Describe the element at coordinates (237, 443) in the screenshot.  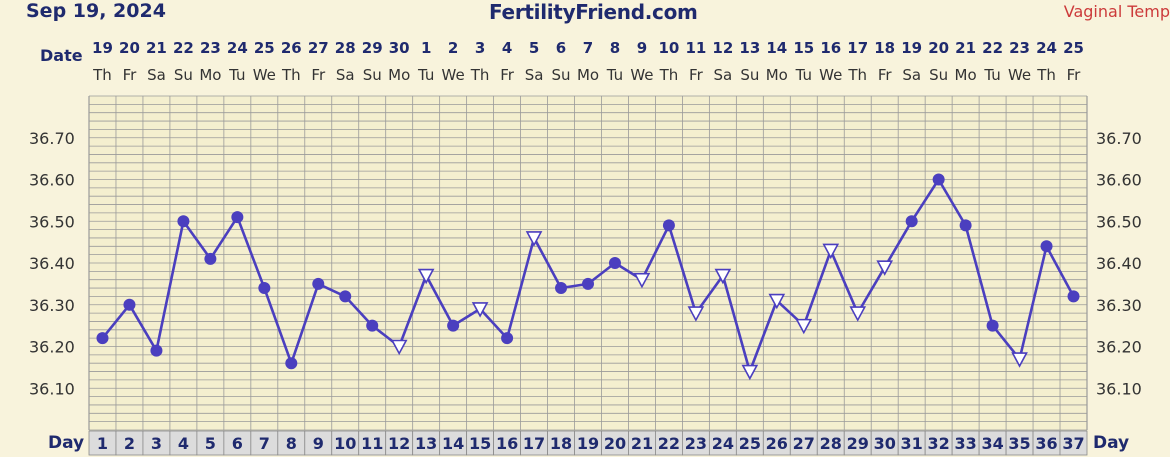
I see `day-number: 6` at that location.